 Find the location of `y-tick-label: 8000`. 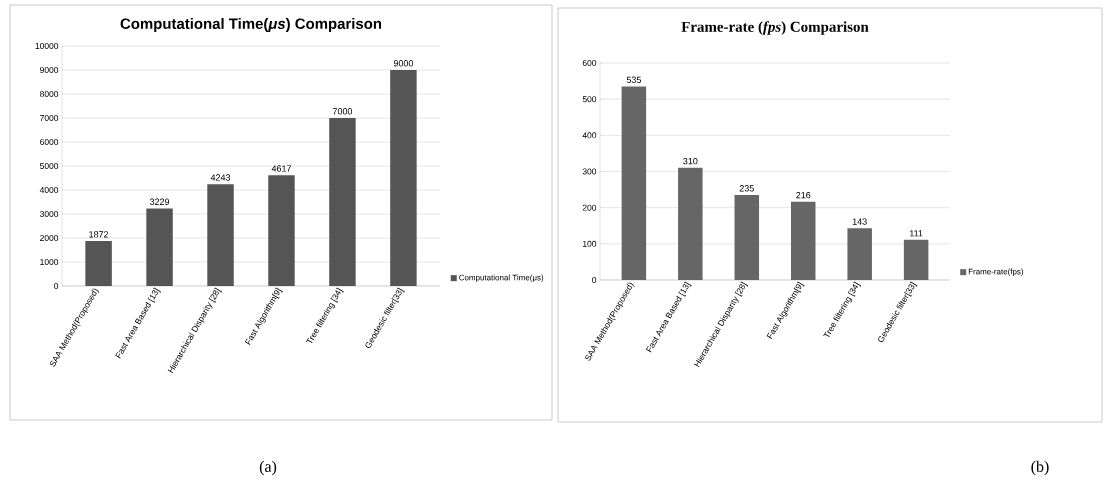

y-tick-label: 8000 is located at coordinates (49, 93).